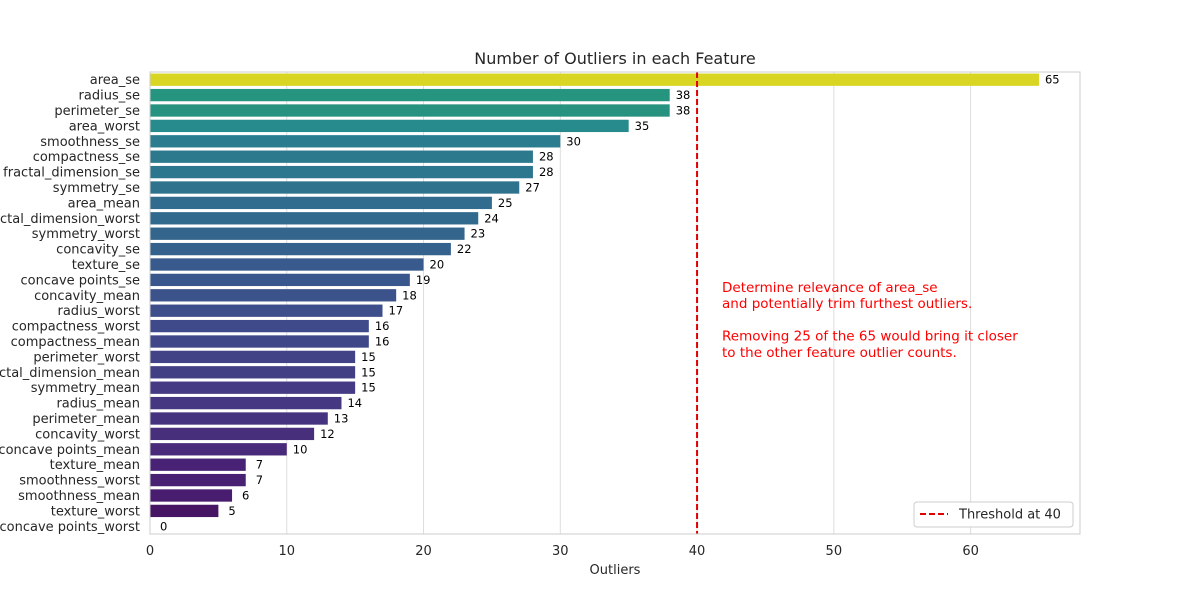 The image size is (1200, 600). What do you see at coordinates (96, 188) in the screenshot?
I see `y-tick-label: symmetry_se` at bounding box center [96, 188].